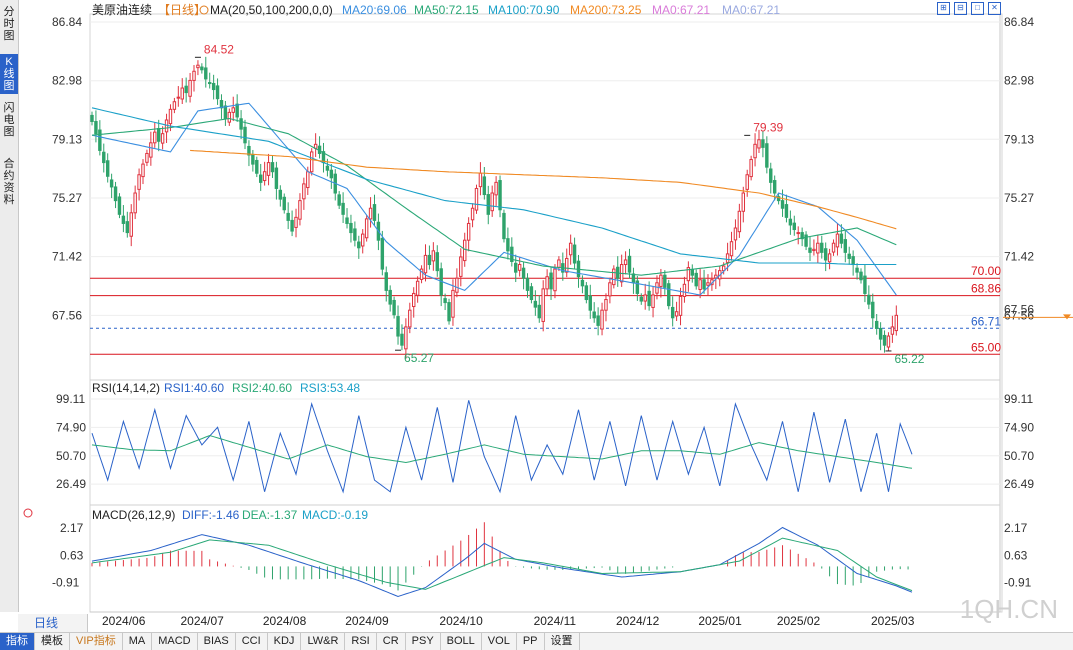 The image size is (1073, 650). I want to click on indicator-tab-9: RSI, so click(361, 641).